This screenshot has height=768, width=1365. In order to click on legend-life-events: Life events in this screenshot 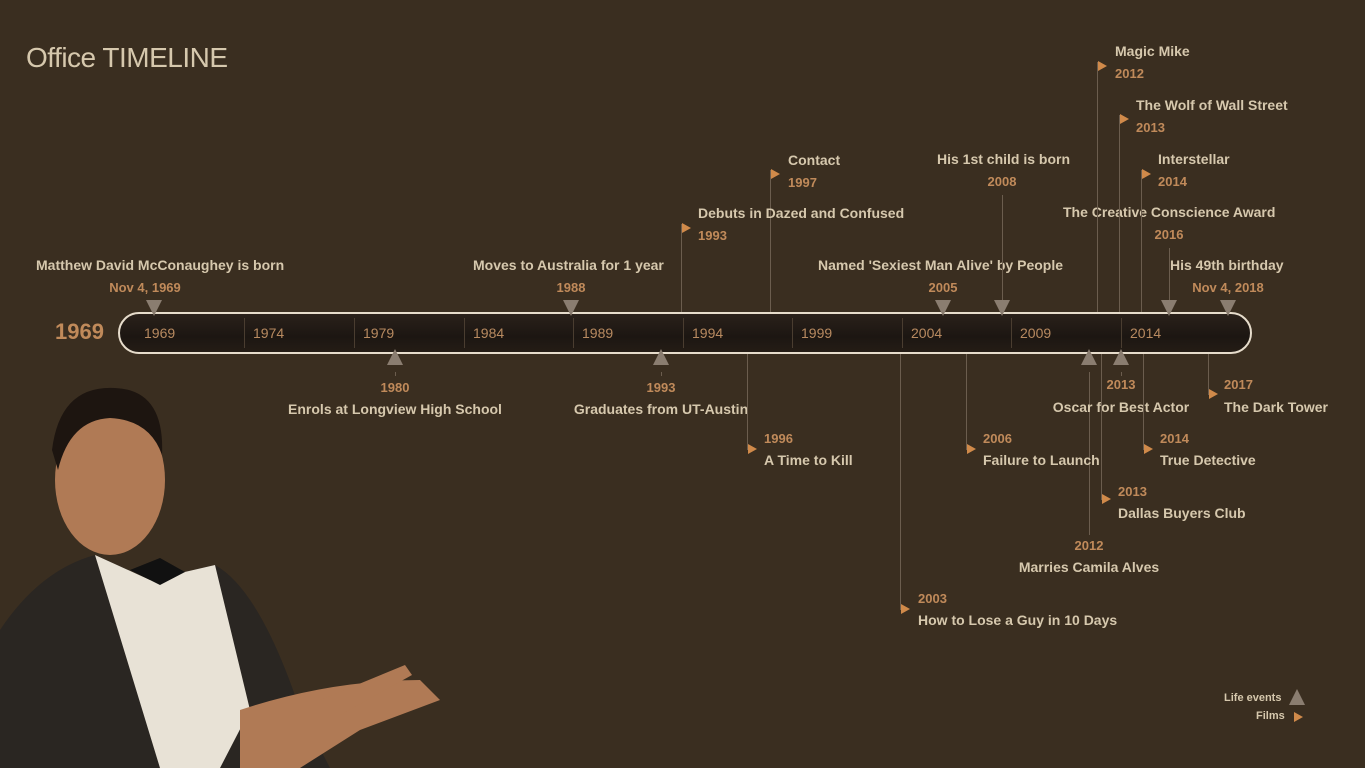, I will do `click(1253, 698)`.